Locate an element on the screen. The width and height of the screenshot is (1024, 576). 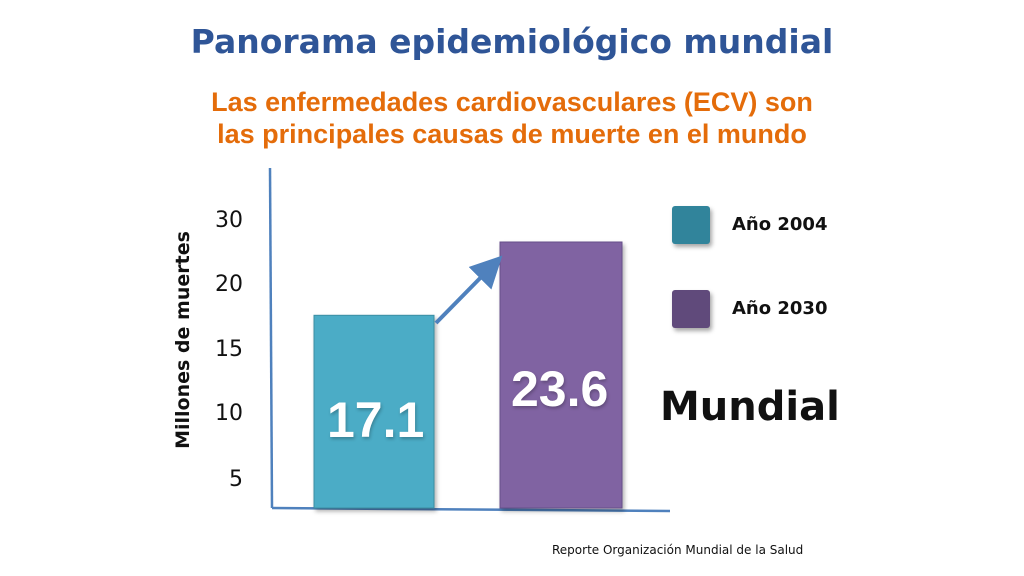
bar-value-label-2030: 23.6 is located at coordinates (560, 389).